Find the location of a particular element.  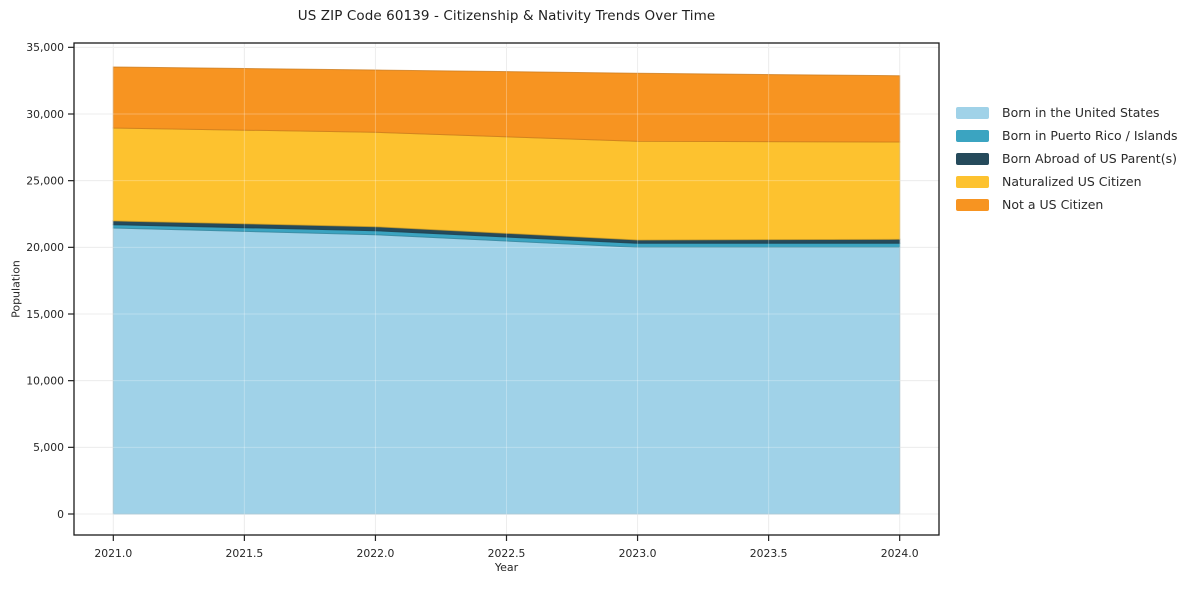

legend-label: Born in Puerto Rico / Islands is located at coordinates (1090, 135).